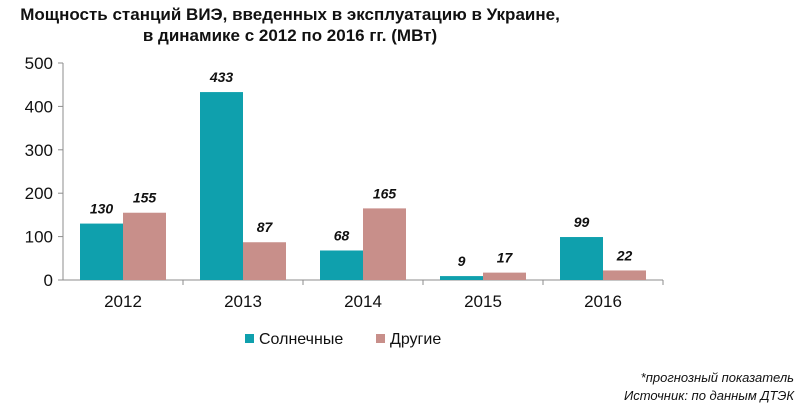 The image size is (802, 411). Describe the element at coordinates (342, 235) in the screenshot. I see `data-label: 68` at that location.